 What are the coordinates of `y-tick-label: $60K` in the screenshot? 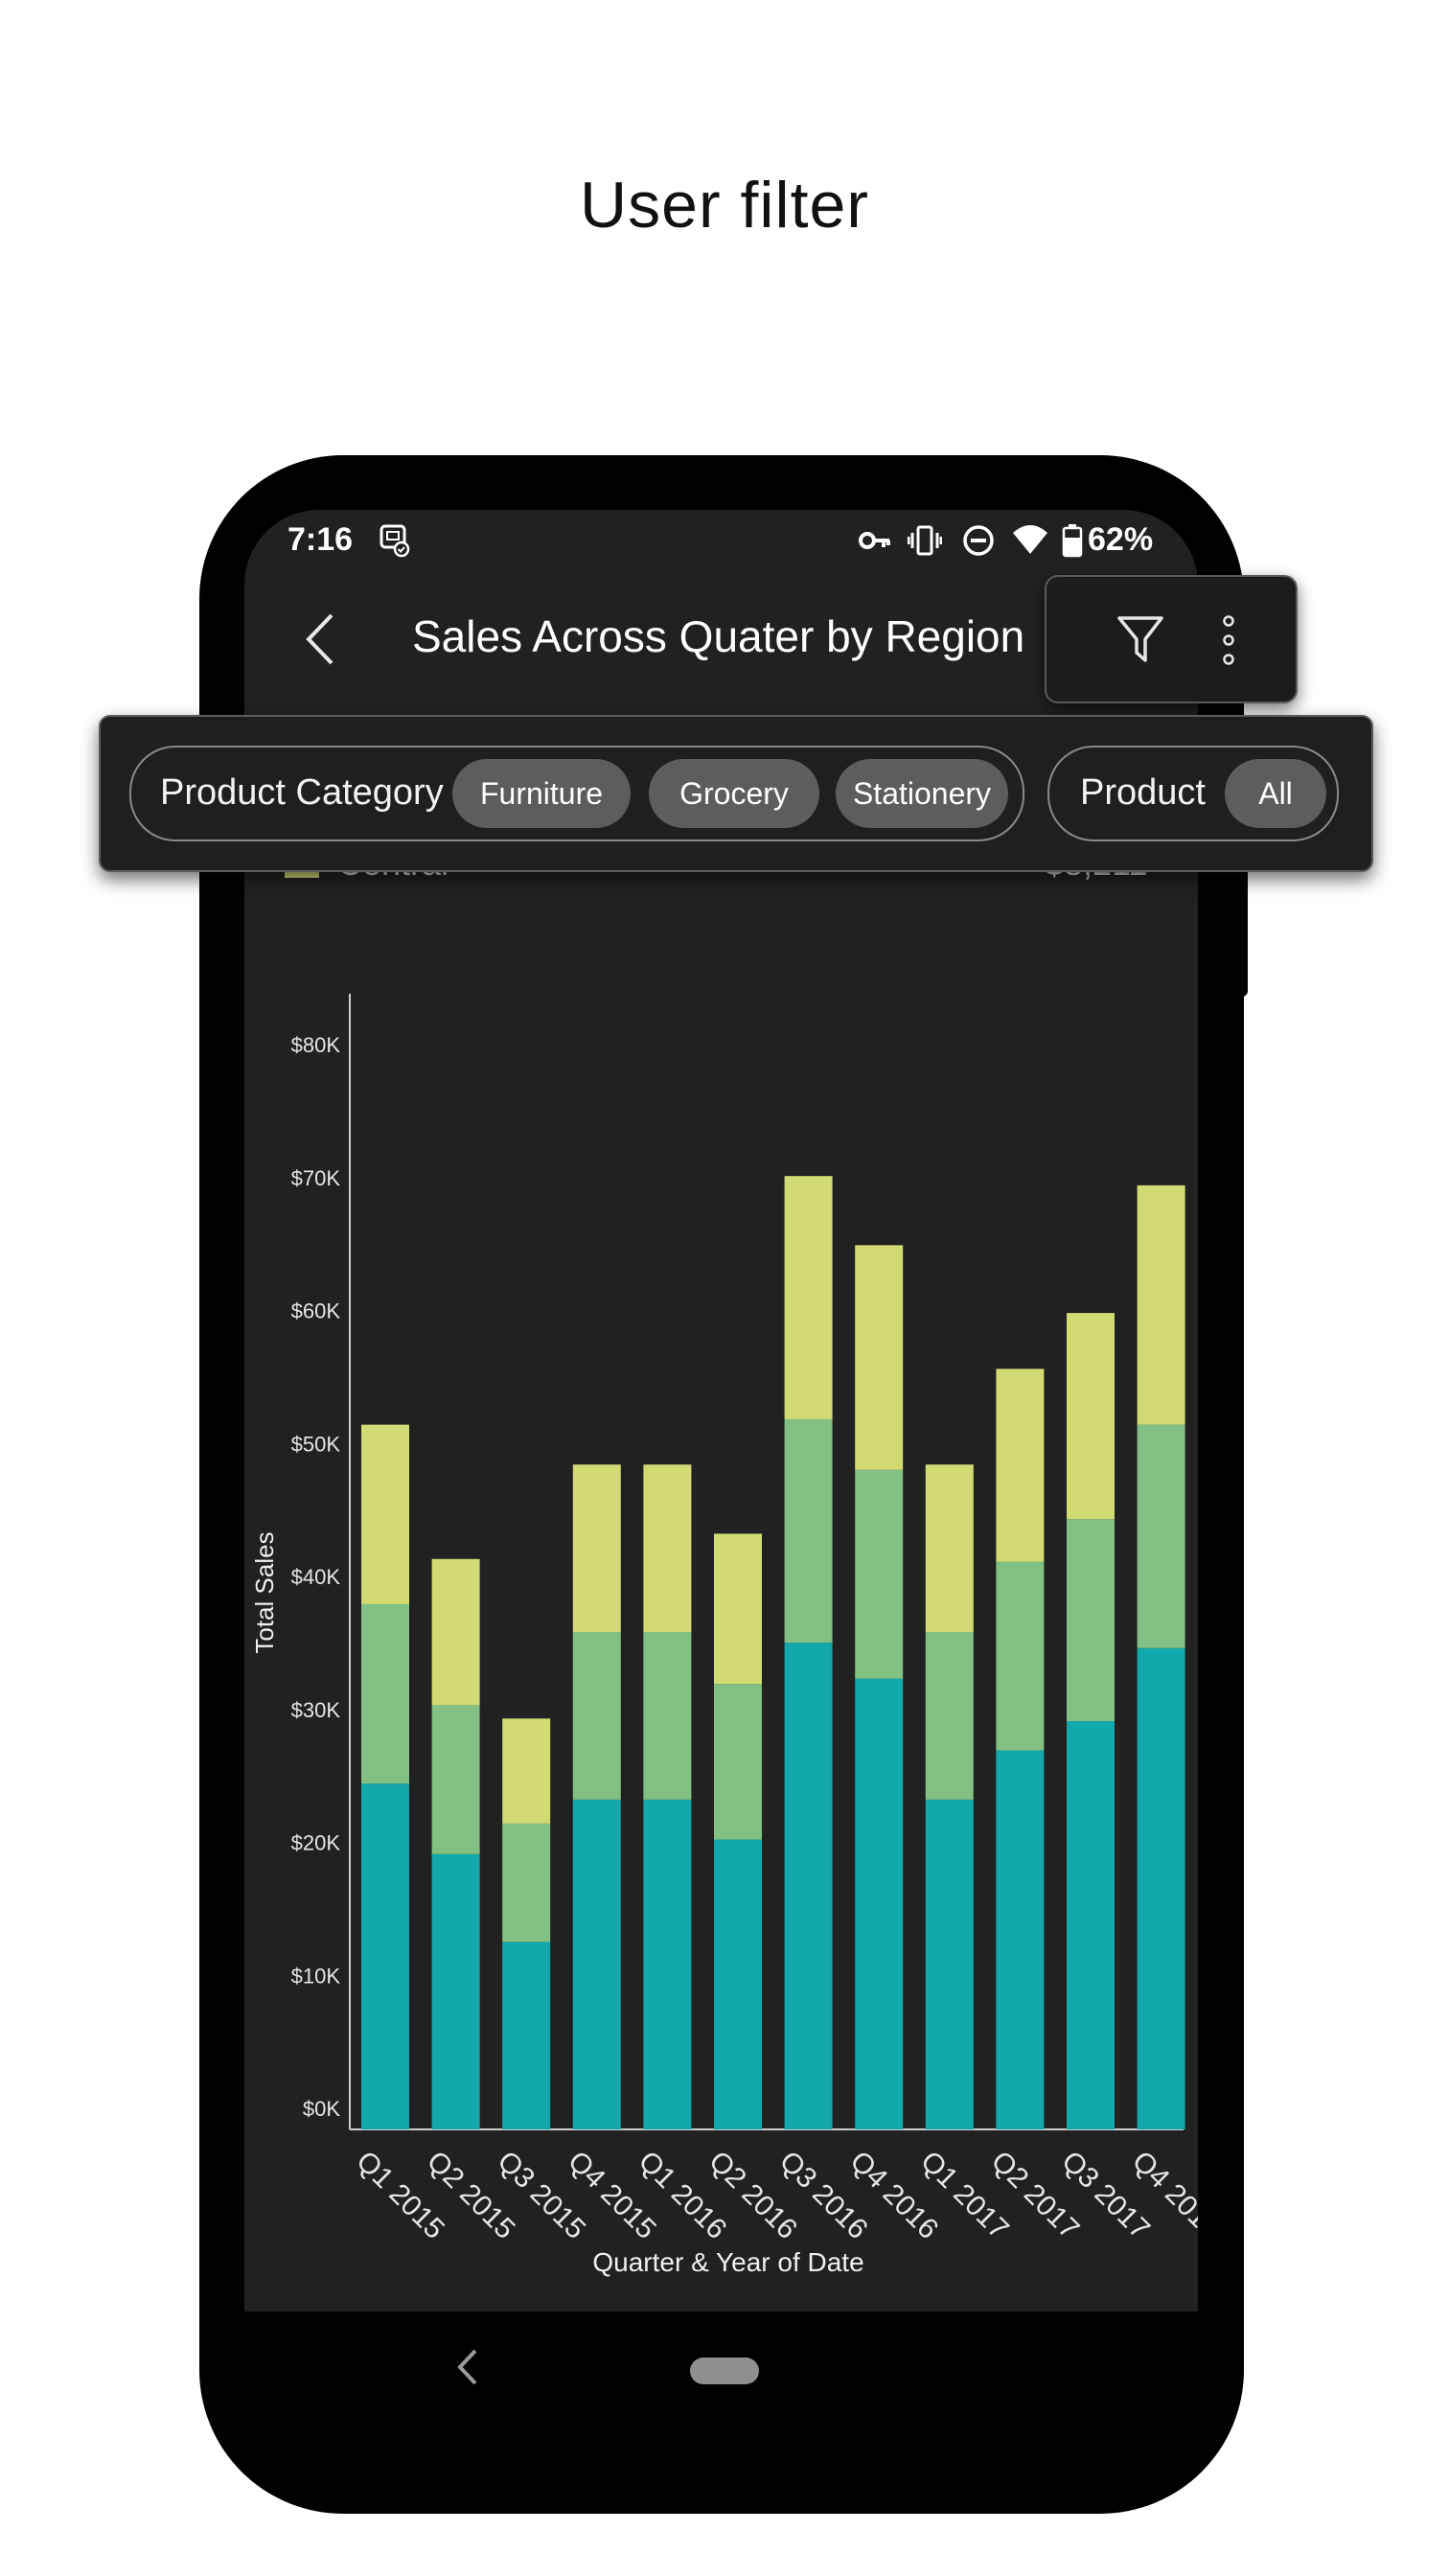 It's located at (316, 1311).